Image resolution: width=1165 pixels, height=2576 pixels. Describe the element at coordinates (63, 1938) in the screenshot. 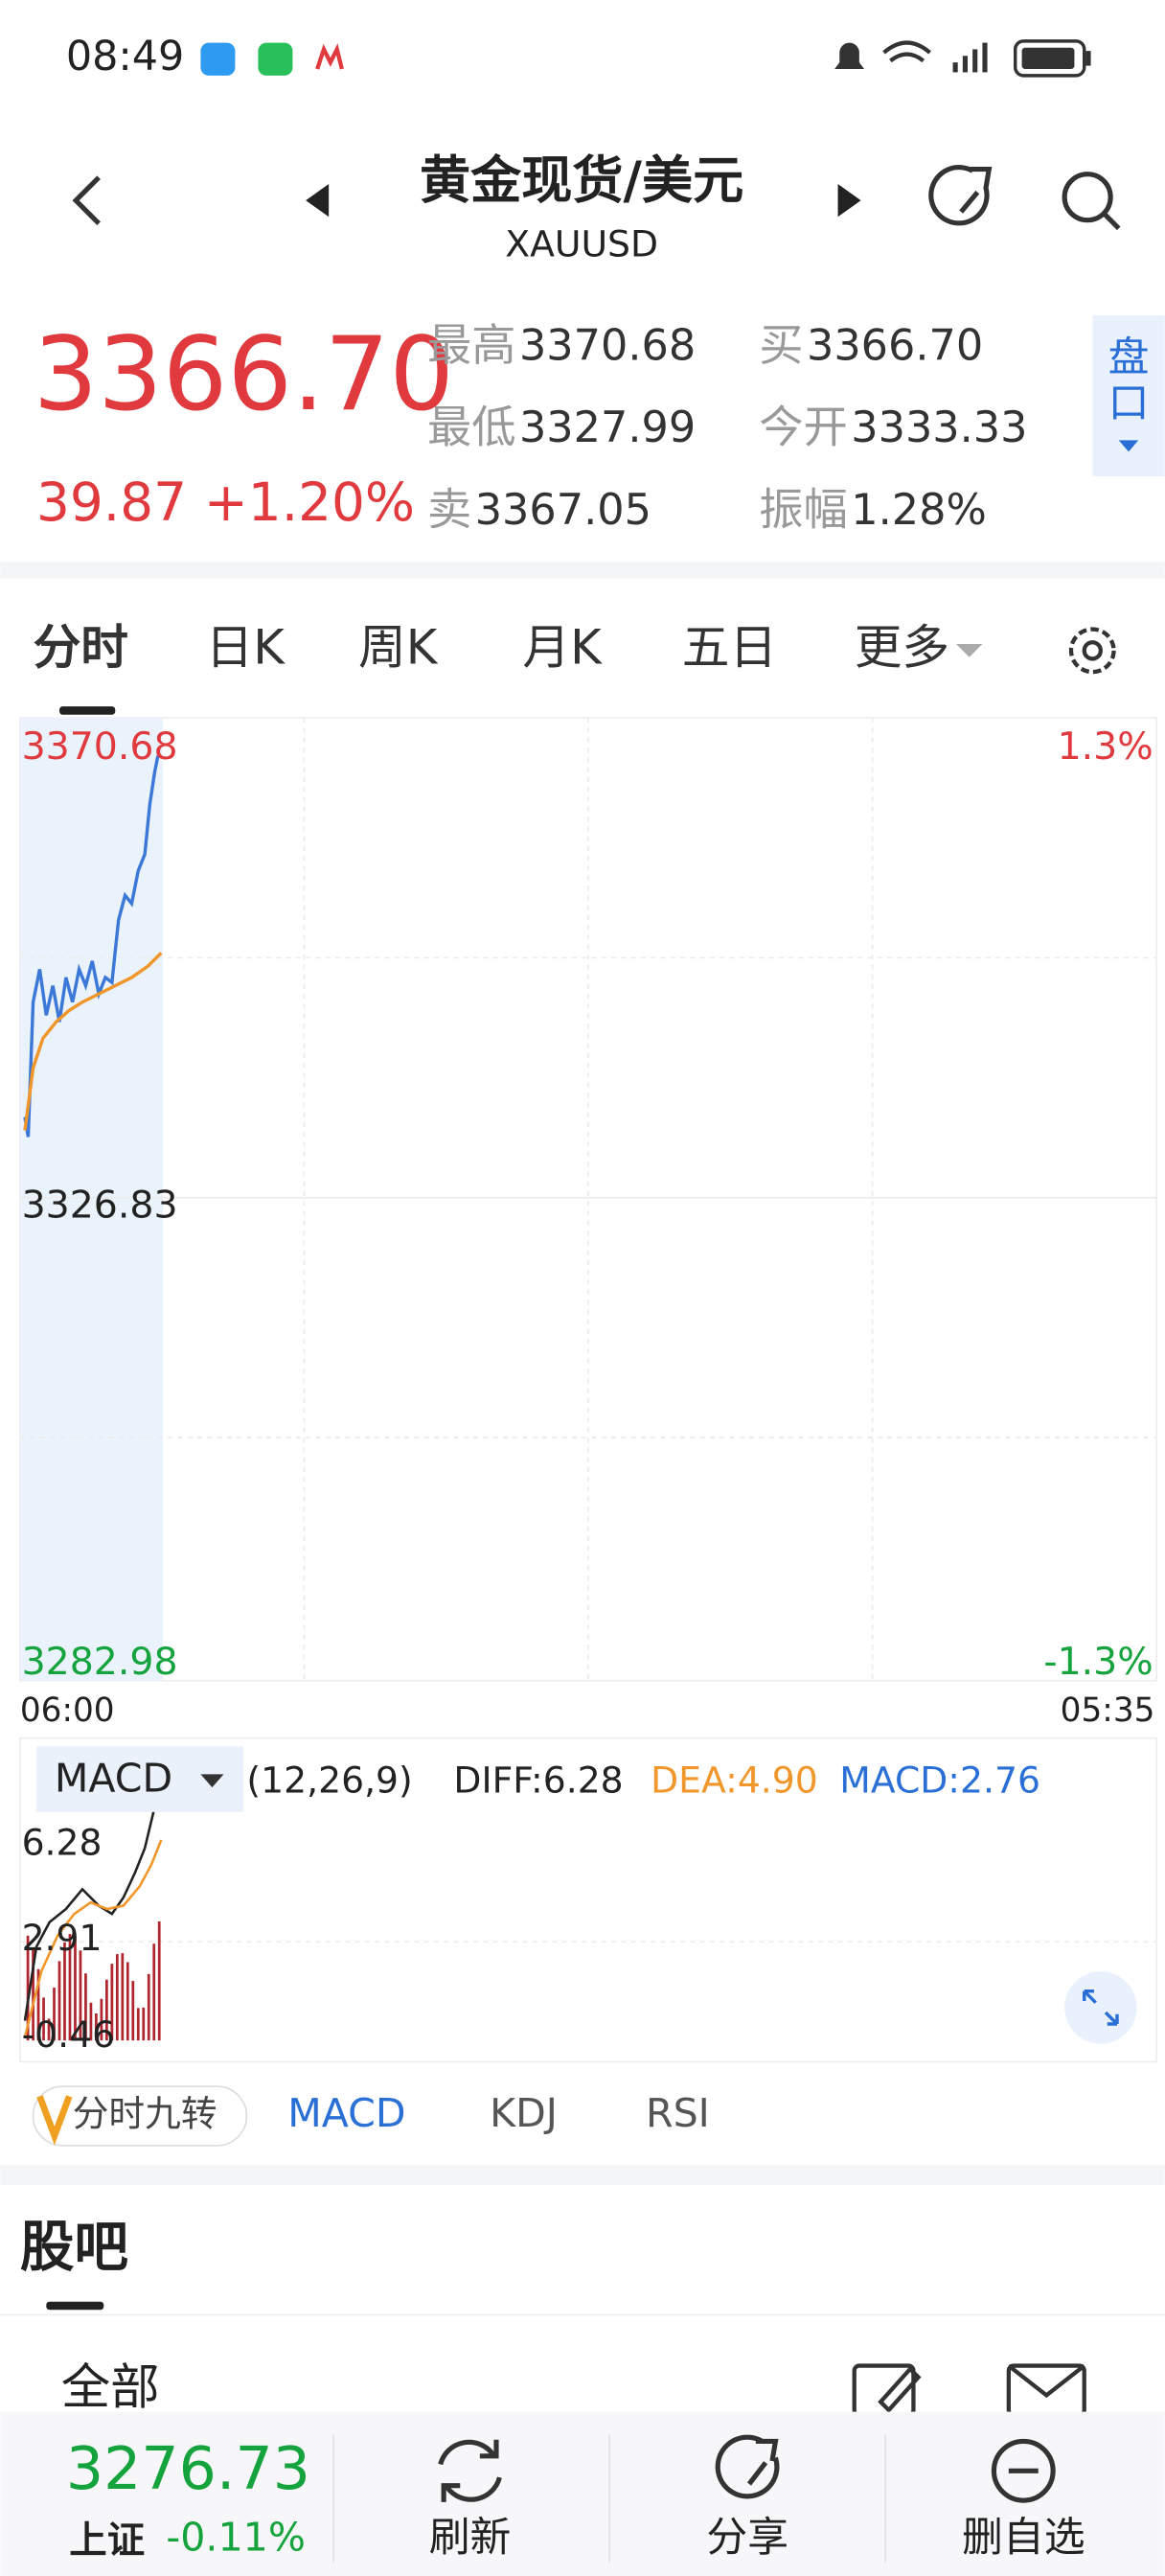

I see `macd-axis-label: 2.91` at that location.